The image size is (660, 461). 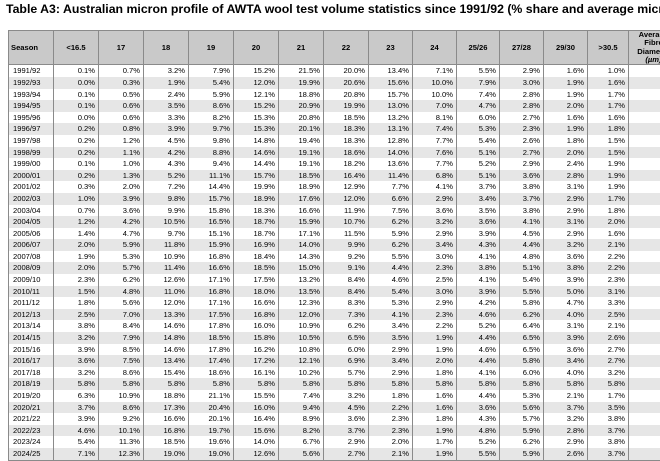 What do you see at coordinates (121, 153) in the screenshot?
I see `share-cell: 1.1%` at bounding box center [121, 153].